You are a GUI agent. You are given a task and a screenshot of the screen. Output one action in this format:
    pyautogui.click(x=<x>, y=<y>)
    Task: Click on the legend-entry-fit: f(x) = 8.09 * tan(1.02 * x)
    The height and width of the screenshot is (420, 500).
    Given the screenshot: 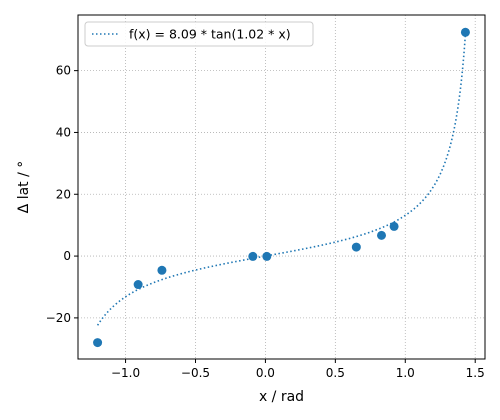 What is the action you would take?
    pyautogui.click(x=210, y=34)
    